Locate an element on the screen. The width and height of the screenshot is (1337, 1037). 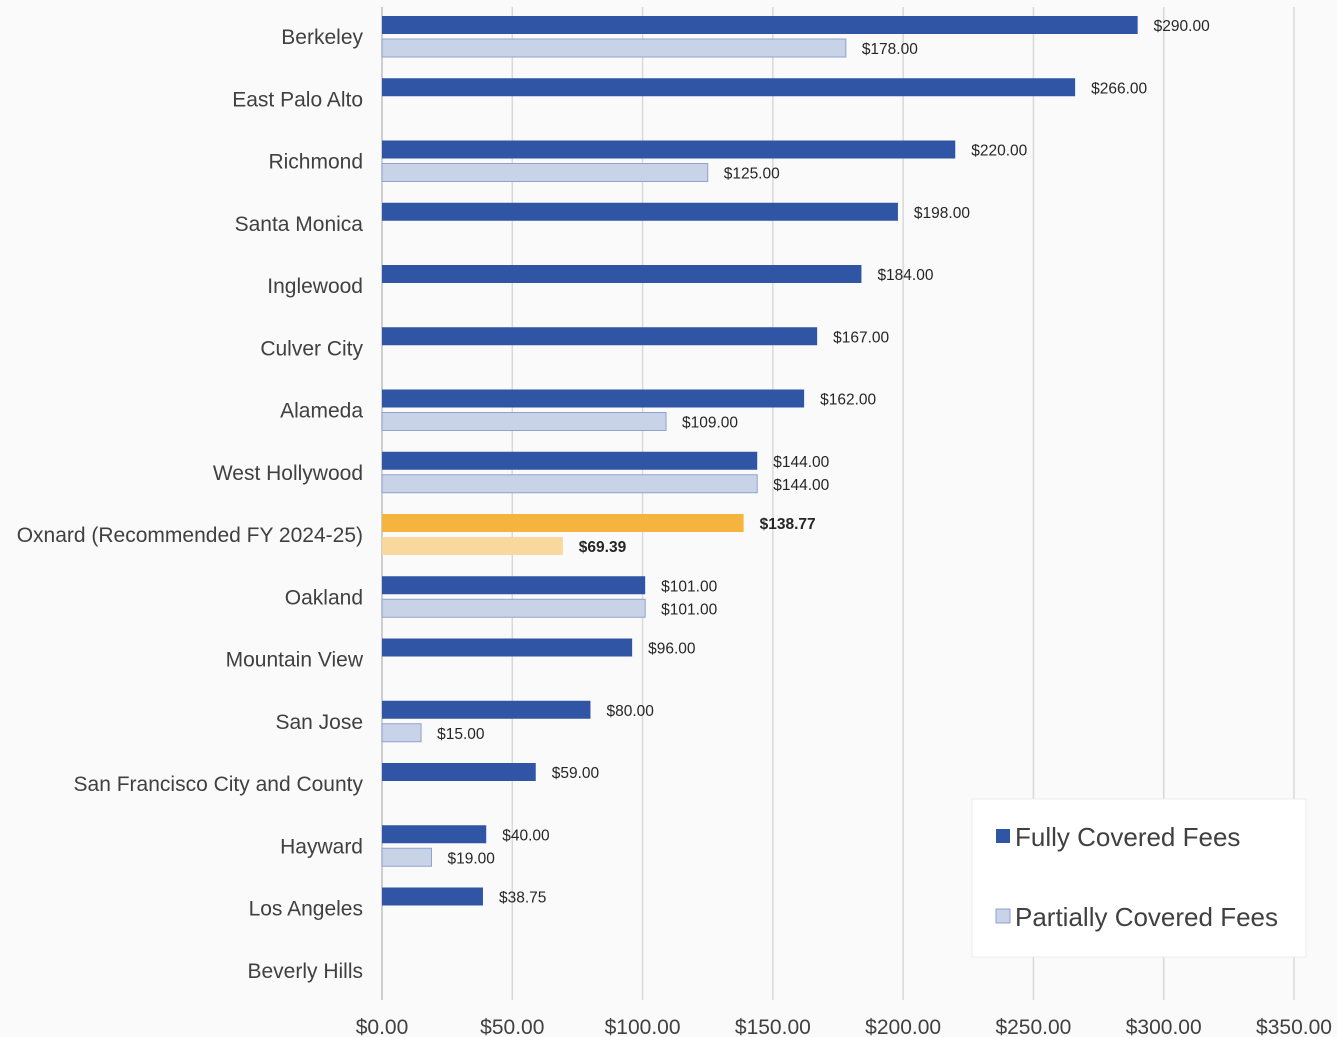
data-label-partially: $144.00 is located at coordinates (801, 485).